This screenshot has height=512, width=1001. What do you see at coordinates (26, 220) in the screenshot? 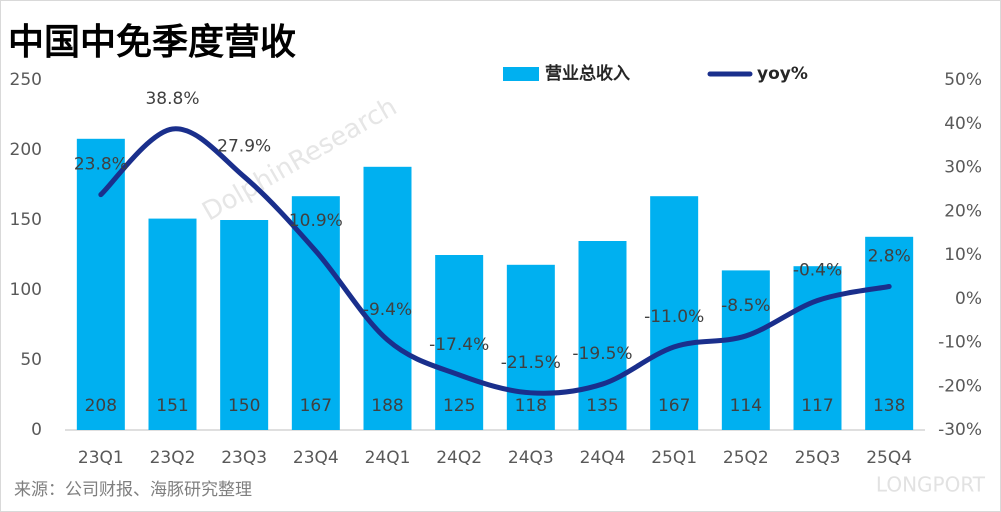
I see `y-tick-label: 150` at bounding box center [26, 220].